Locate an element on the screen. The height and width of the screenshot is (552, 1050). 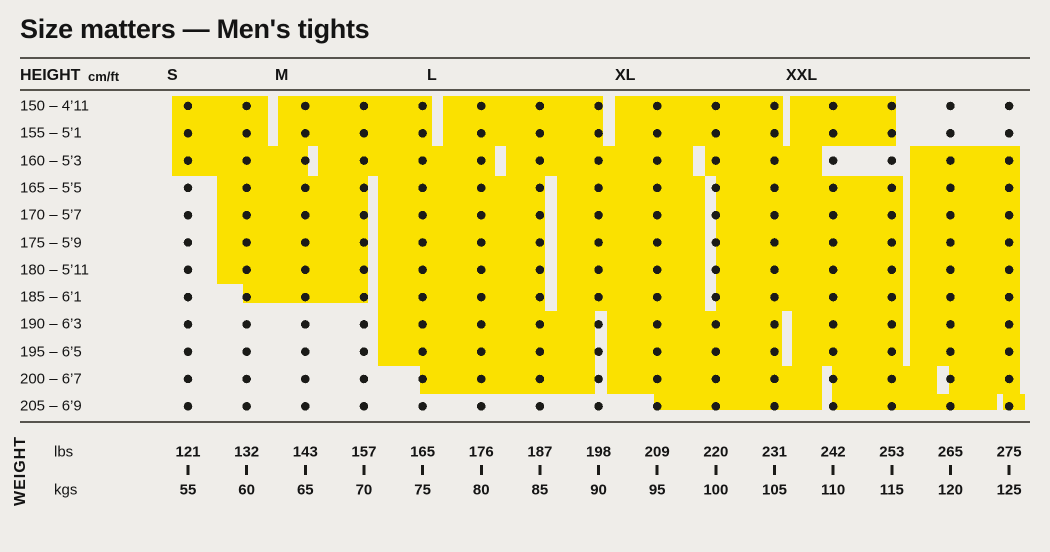
weight-kgs-value: 95 is located at coordinates (657, 490).